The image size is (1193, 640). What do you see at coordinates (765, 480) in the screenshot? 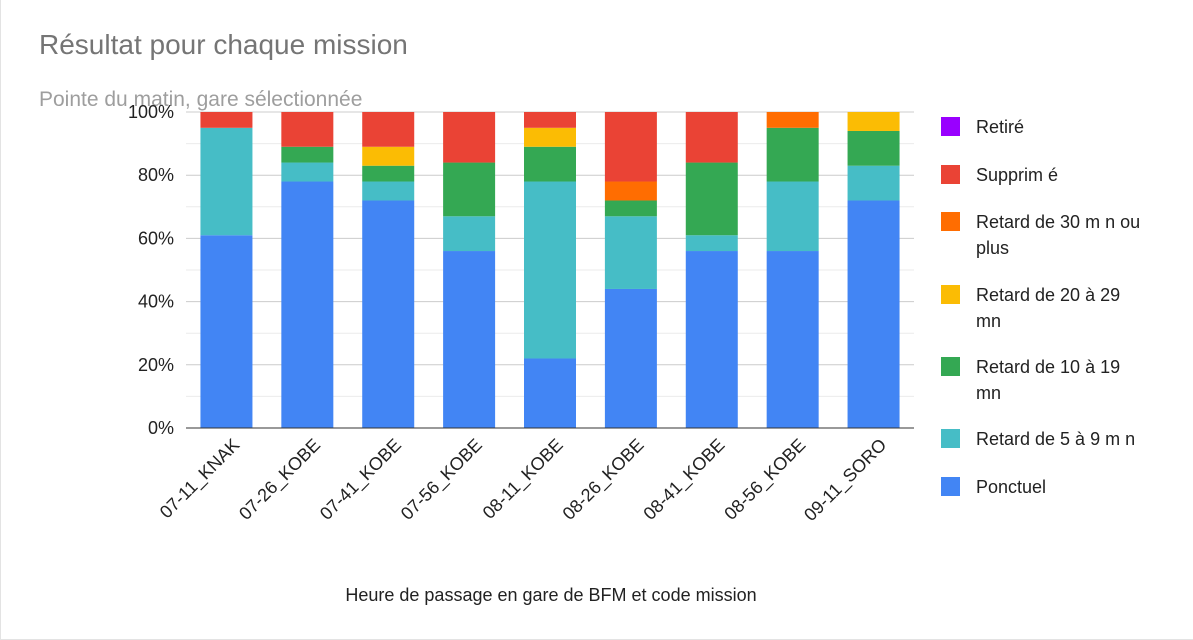
I see `x-tick-label: 08-56_KOBE` at bounding box center [765, 480].